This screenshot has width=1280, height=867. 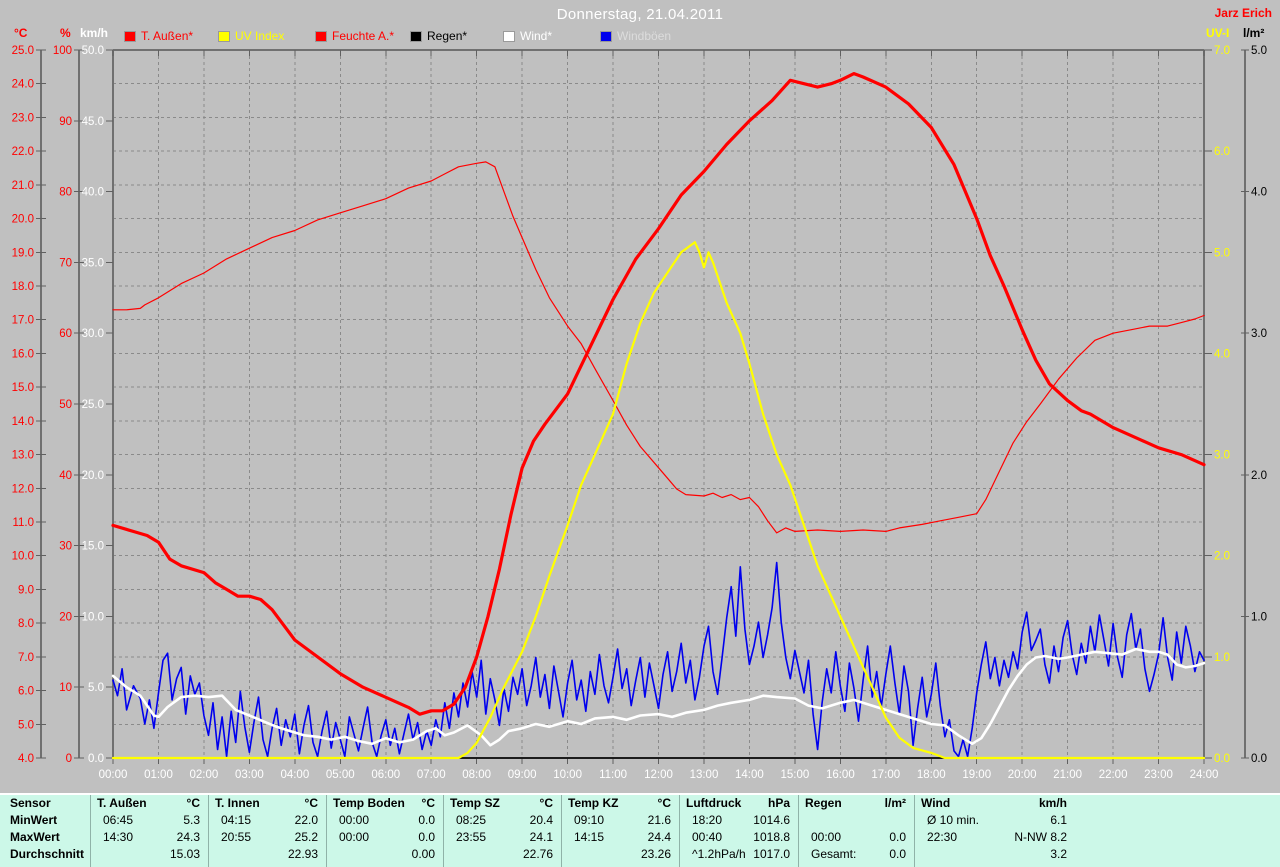 What do you see at coordinates (431, 775) in the screenshot?
I see `svg-text: 07:00` at bounding box center [431, 775].